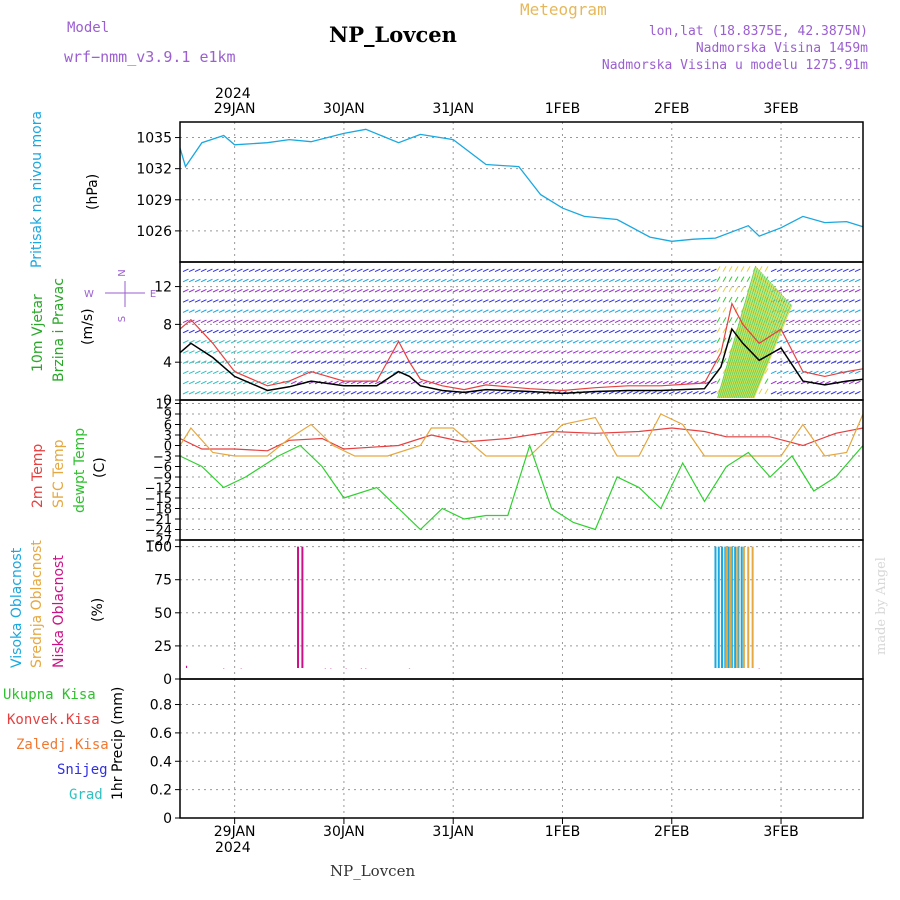 Image resolution: width=900 pixels, height=900 pixels. Describe the element at coordinates (167, 325) in the screenshot. I see `wind-ytick-label: 8` at that location.